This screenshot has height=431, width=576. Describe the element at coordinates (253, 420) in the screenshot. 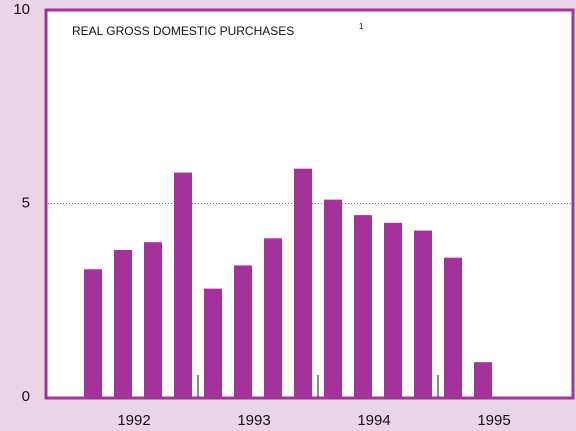

I see `x-group-label: 1993` at that location.